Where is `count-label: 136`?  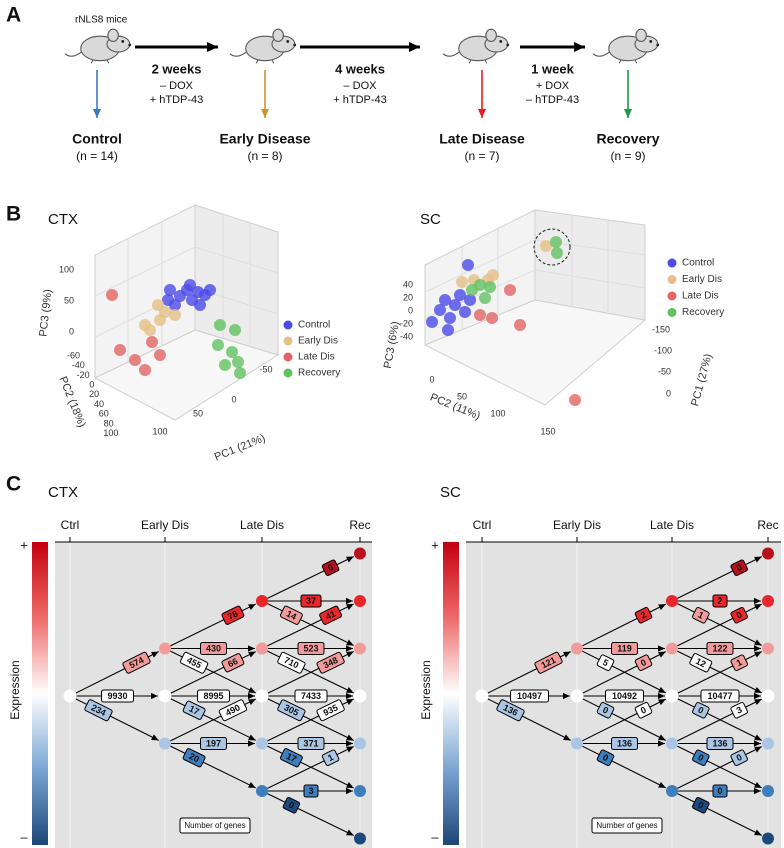 count-label: 136 is located at coordinates (624, 743).